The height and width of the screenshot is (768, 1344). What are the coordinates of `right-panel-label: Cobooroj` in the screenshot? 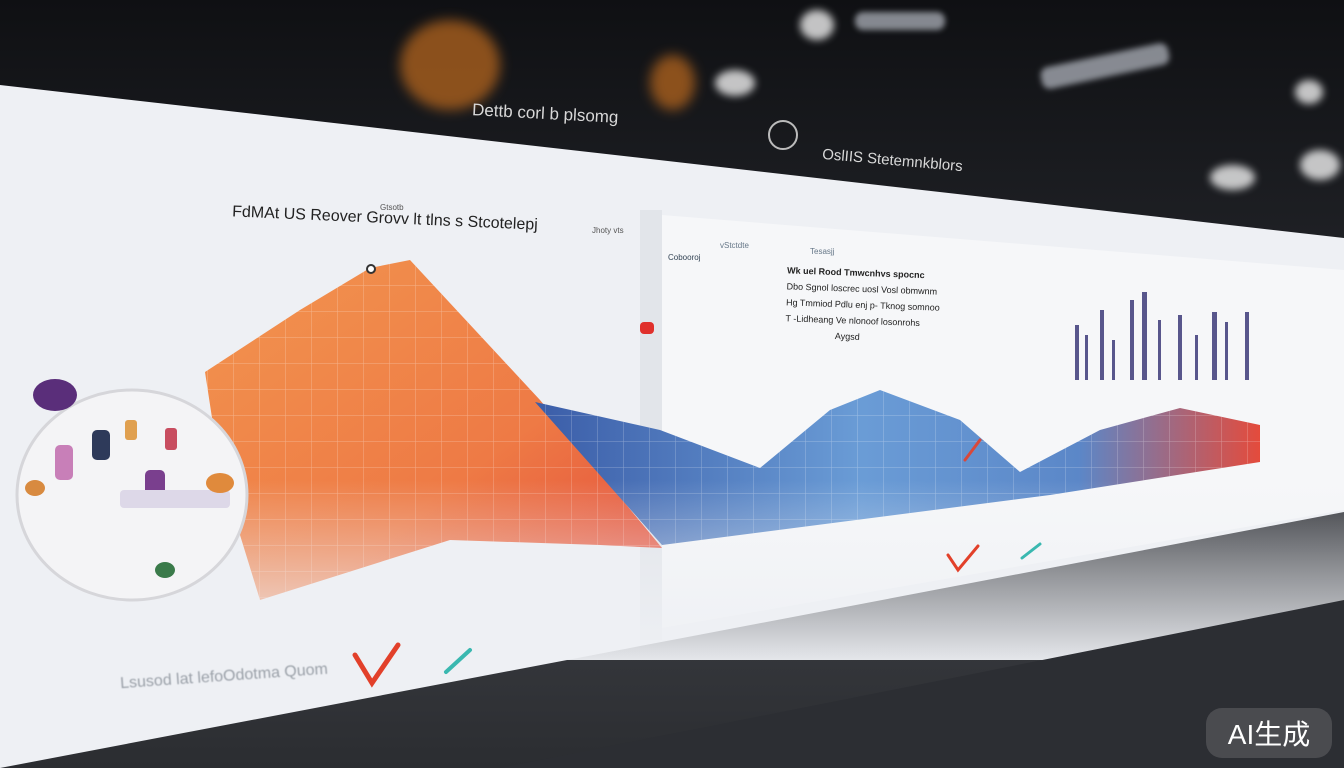 It's located at (684, 257).